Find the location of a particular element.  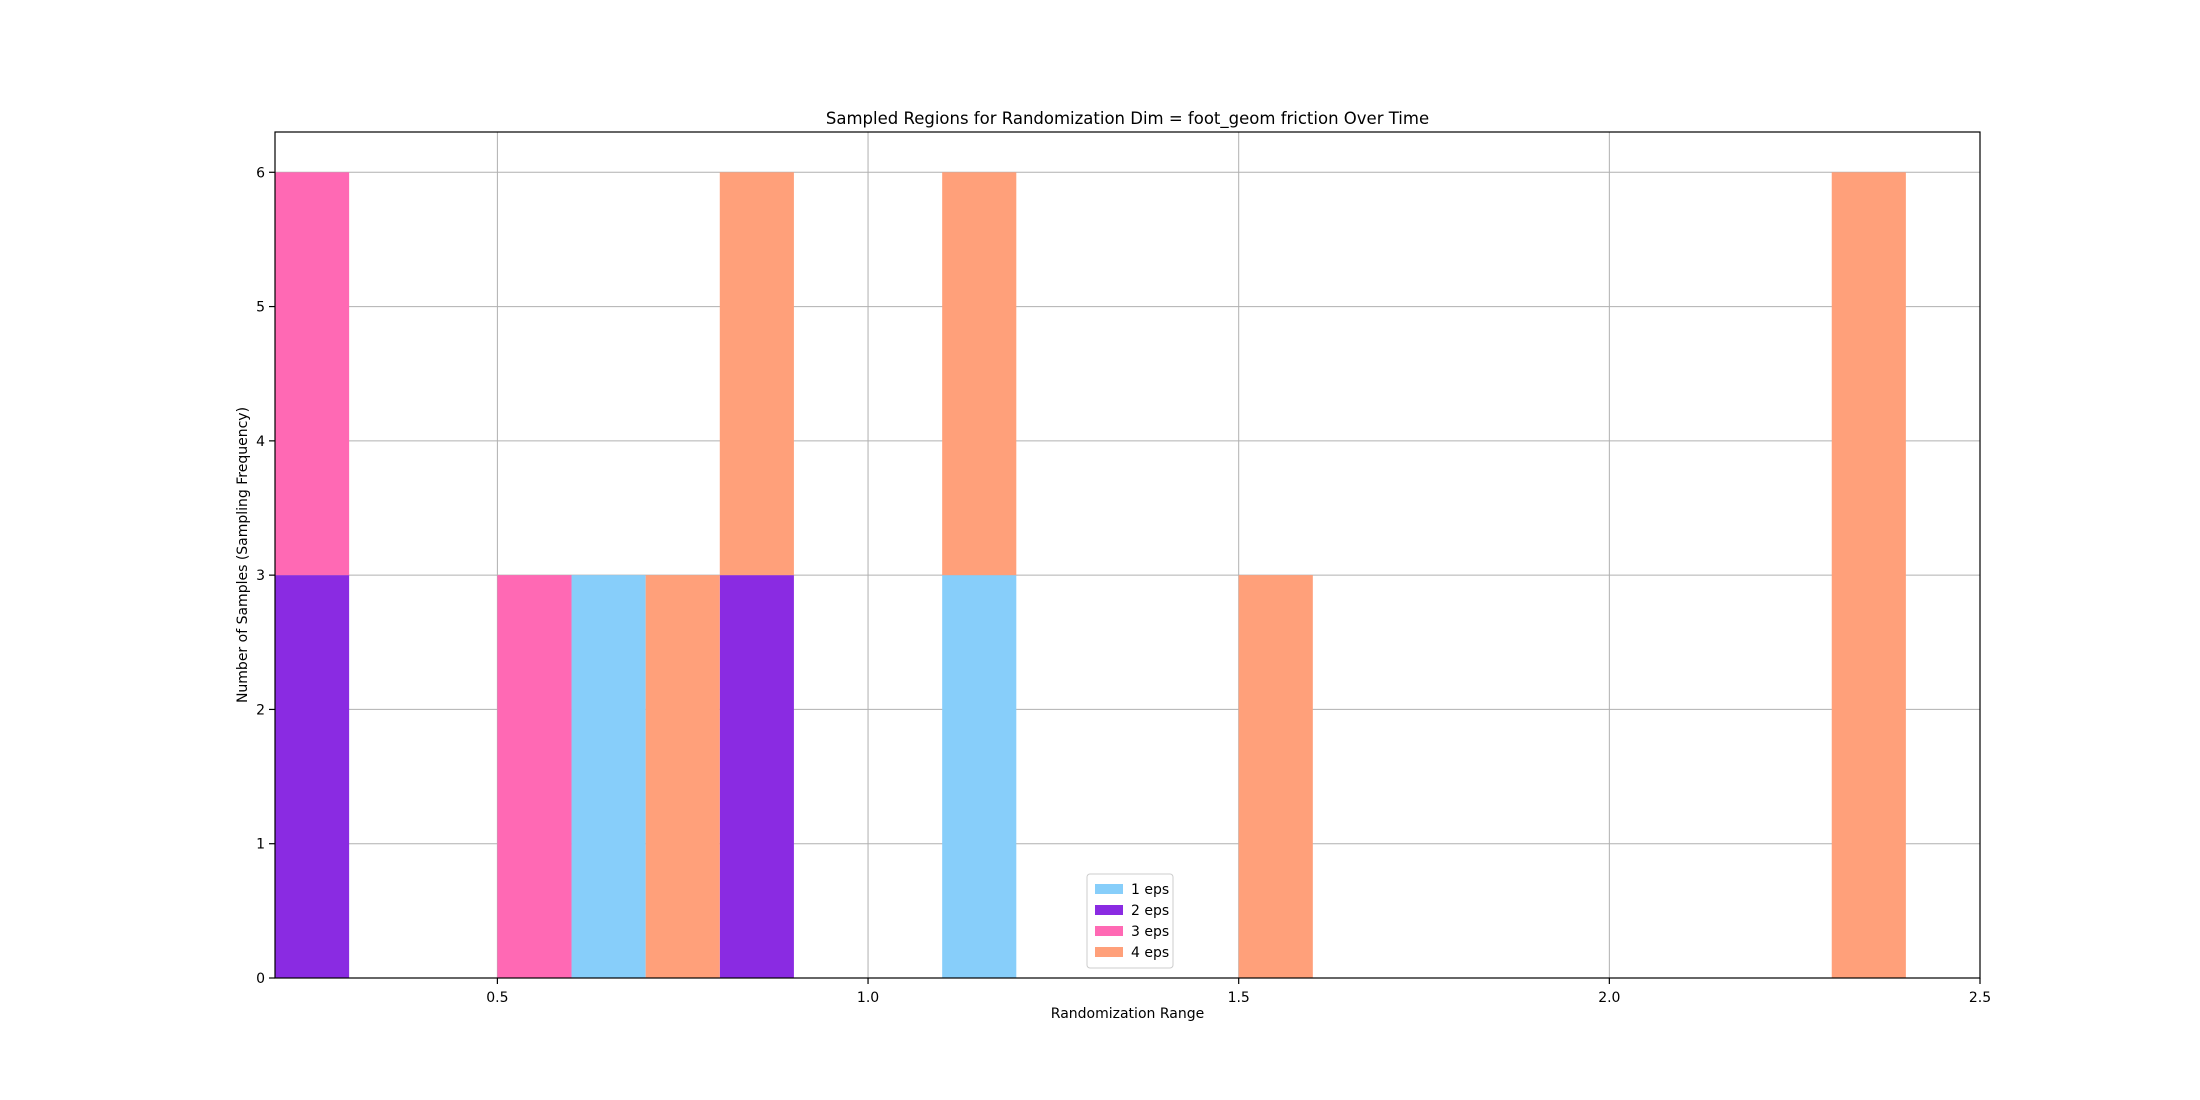

x-tick-label: 1.0 is located at coordinates (868, 998).